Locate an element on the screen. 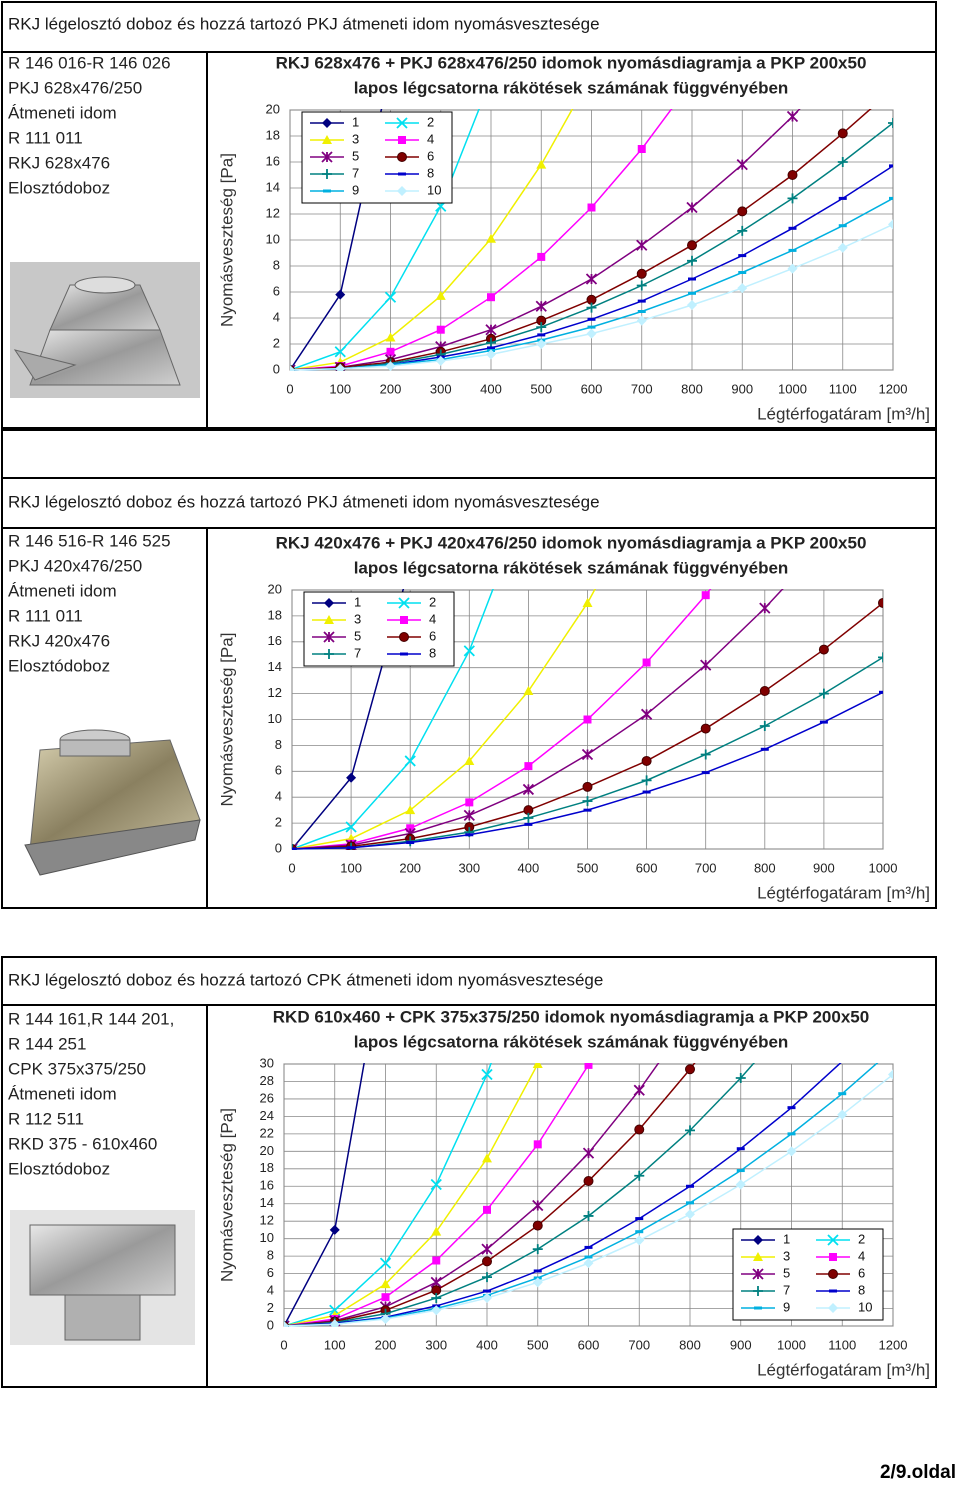  x-tick-label: 600 is located at coordinates (647, 867).